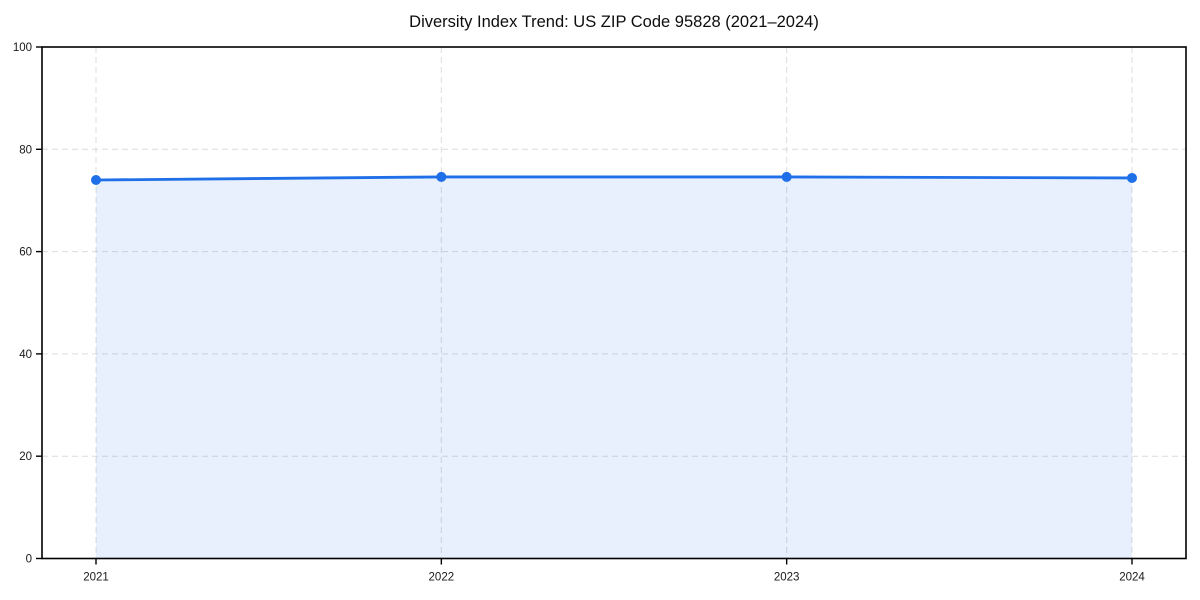 The image size is (1200, 600). I want to click on y-tick-label: 80, so click(25, 150).